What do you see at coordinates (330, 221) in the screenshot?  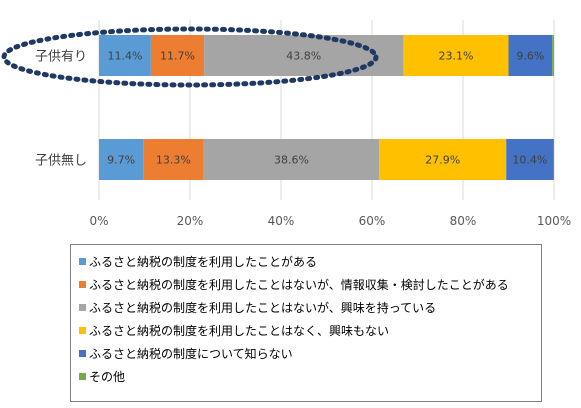 I see `x-axis-ticks: 0% 20% 40% 60% 80% 100%` at bounding box center [330, 221].